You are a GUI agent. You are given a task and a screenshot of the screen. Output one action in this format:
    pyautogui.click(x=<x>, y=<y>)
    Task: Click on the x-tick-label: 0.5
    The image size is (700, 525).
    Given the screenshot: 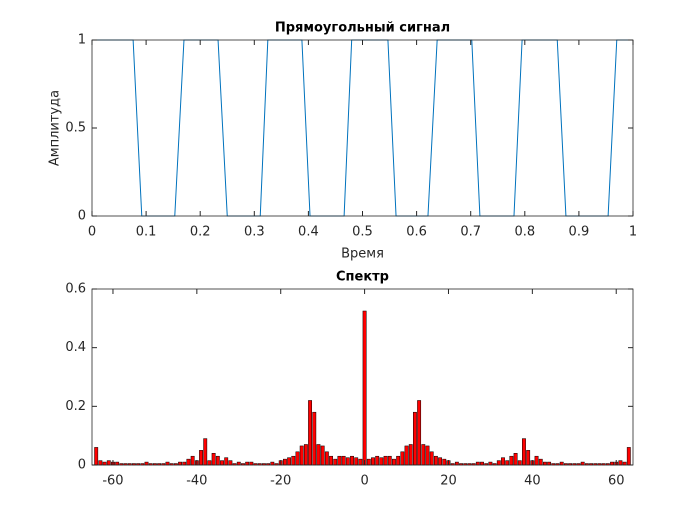 What is the action you would take?
    pyautogui.click(x=362, y=232)
    